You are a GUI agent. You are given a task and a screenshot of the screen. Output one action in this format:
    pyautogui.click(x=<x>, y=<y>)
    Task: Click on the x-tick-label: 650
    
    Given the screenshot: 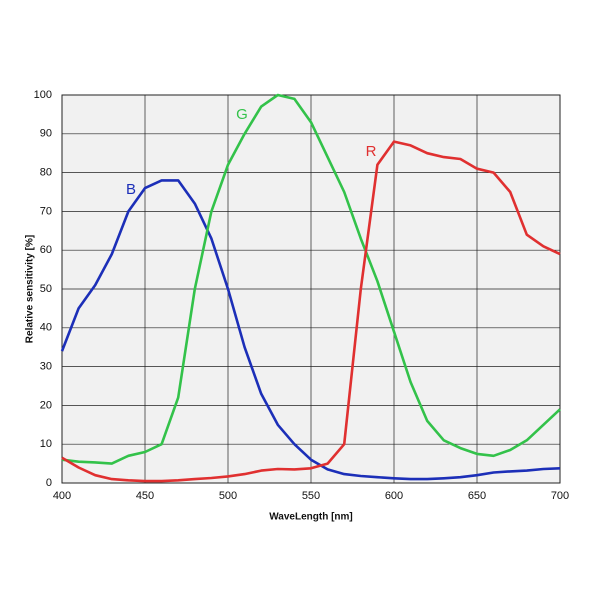 What is the action you would take?
    pyautogui.click(x=477, y=496)
    